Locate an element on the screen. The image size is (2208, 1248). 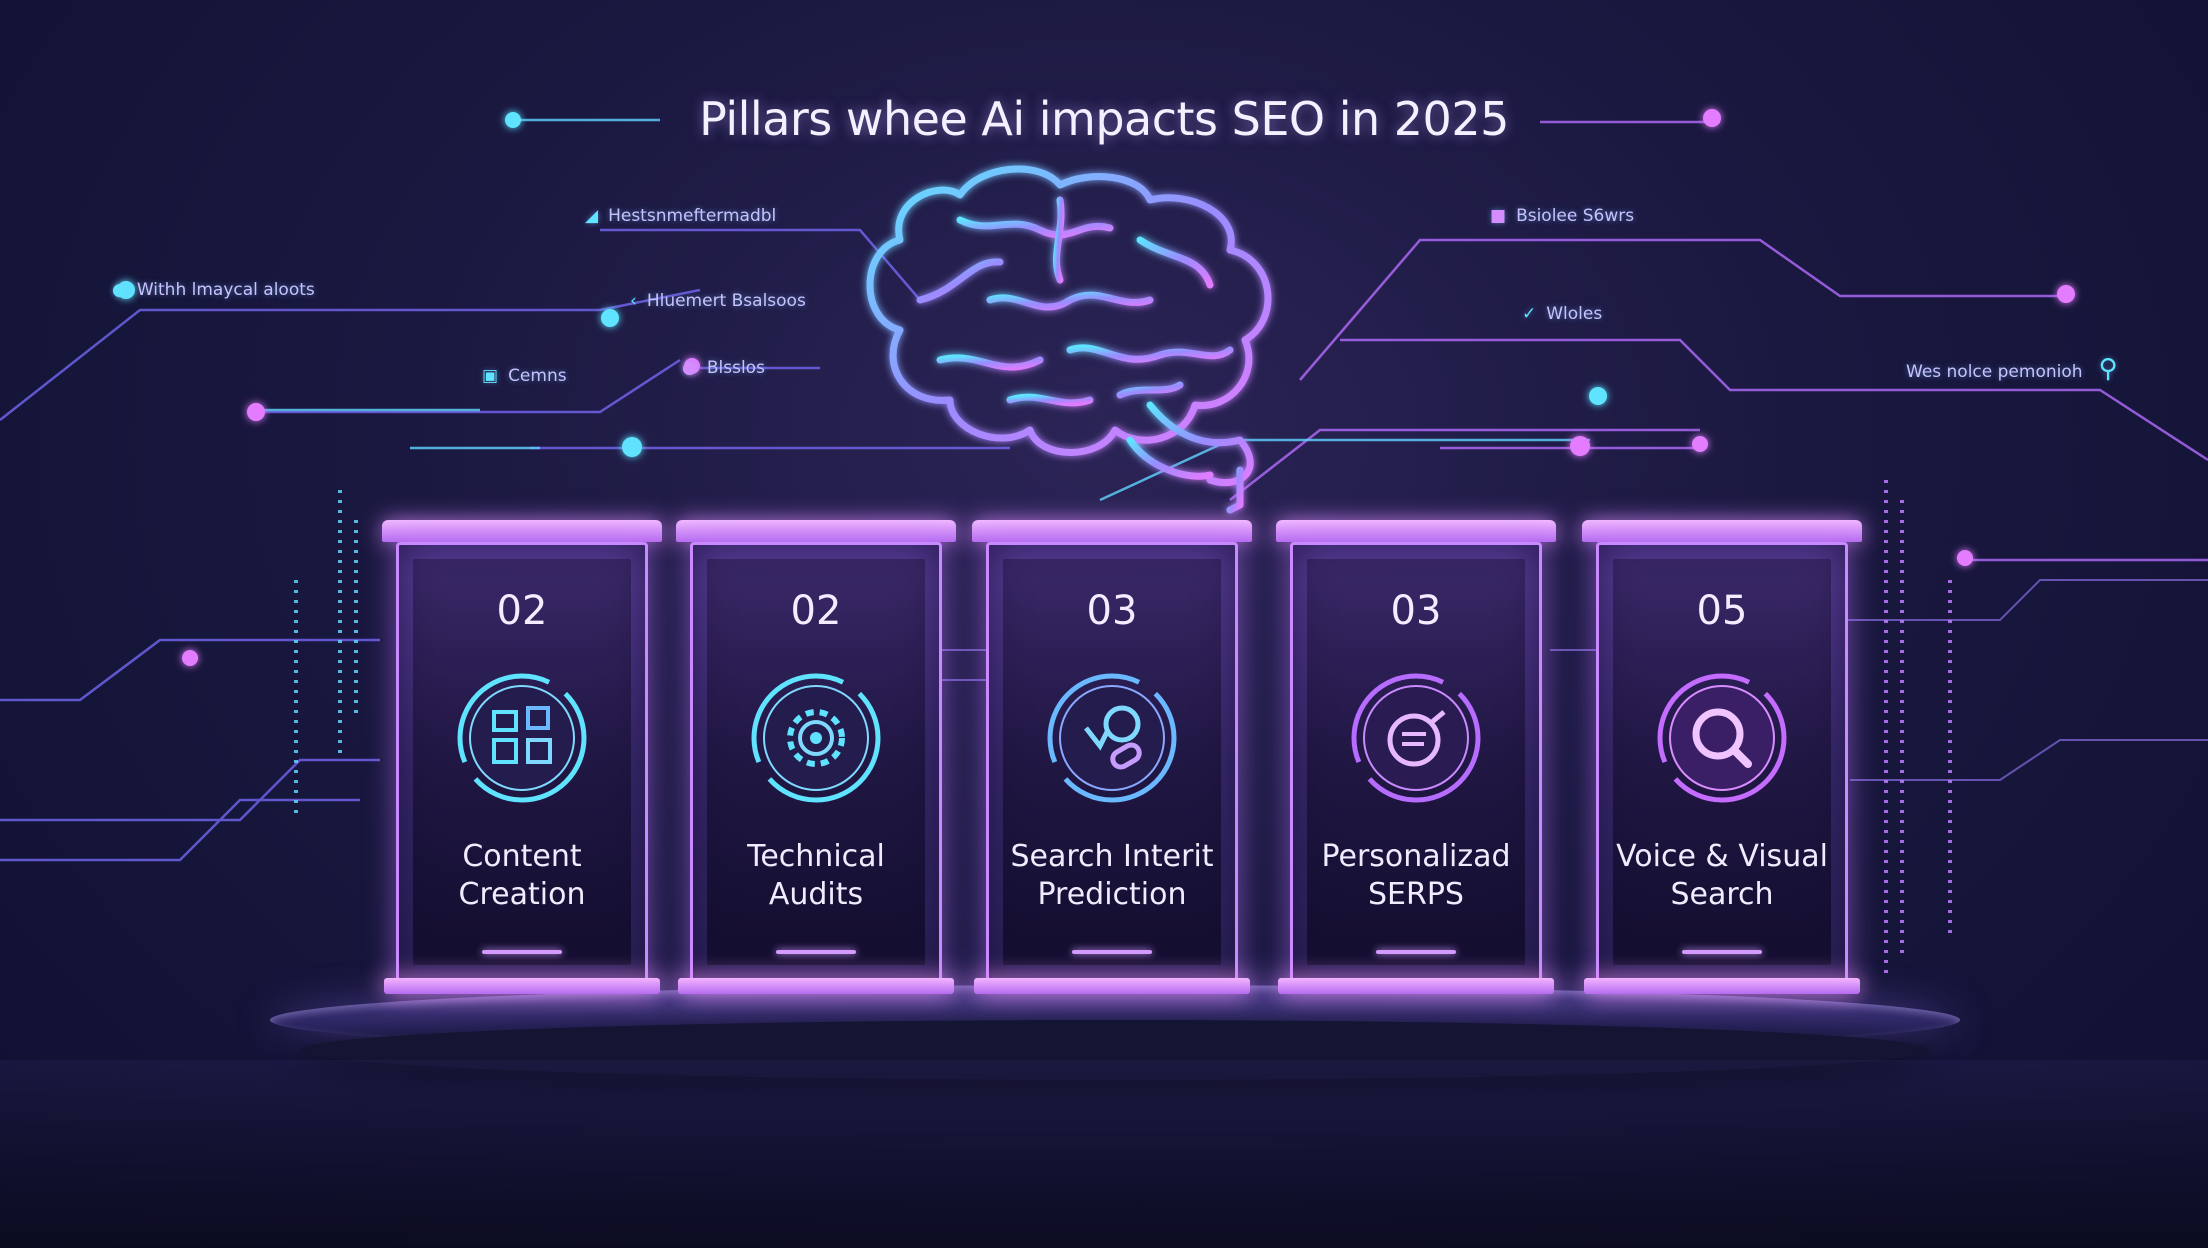
pillar-technical-audits: 02 Technical Audits is located at coordinates (816, 757).